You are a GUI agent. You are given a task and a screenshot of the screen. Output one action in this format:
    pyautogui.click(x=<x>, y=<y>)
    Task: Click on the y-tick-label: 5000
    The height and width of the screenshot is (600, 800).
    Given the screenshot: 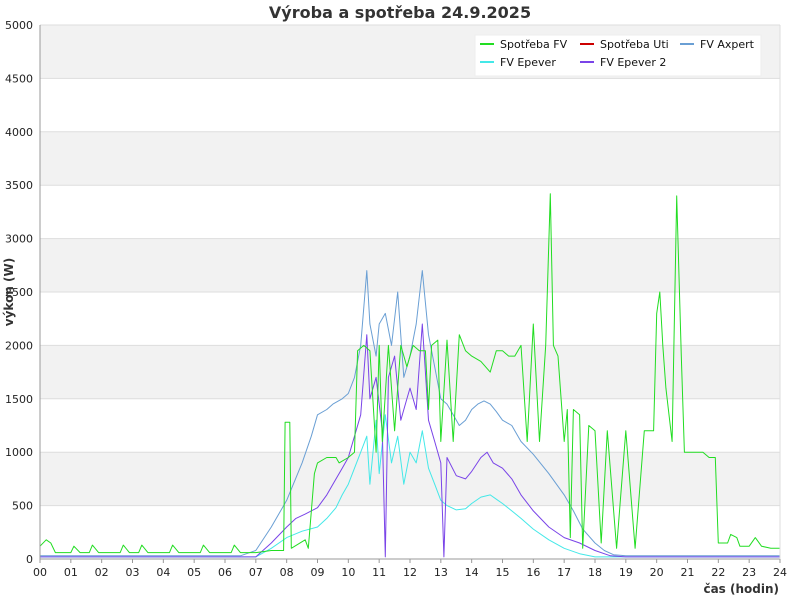 What is the action you would take?
    pyautogui.click(x=19, y=25)
    